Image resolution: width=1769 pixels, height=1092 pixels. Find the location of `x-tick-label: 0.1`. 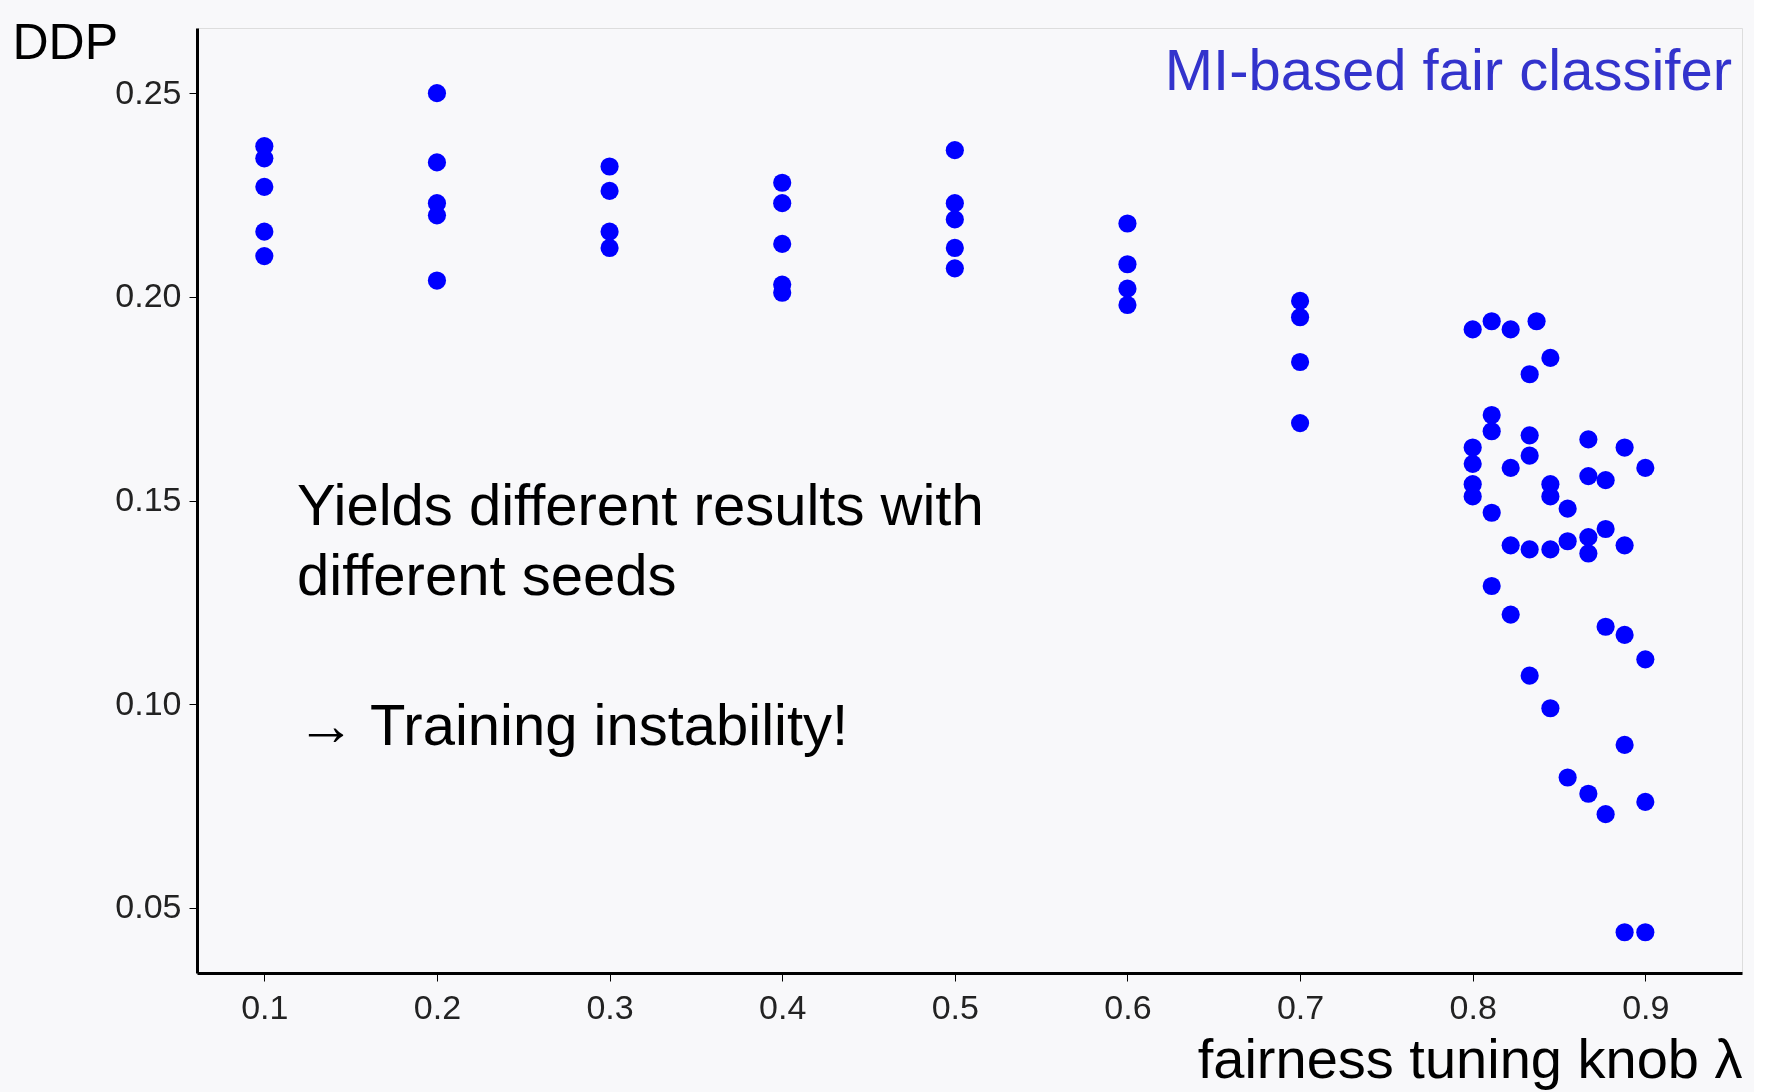

x-tick-label: 0.1 is located at coordinates (265, 1006).